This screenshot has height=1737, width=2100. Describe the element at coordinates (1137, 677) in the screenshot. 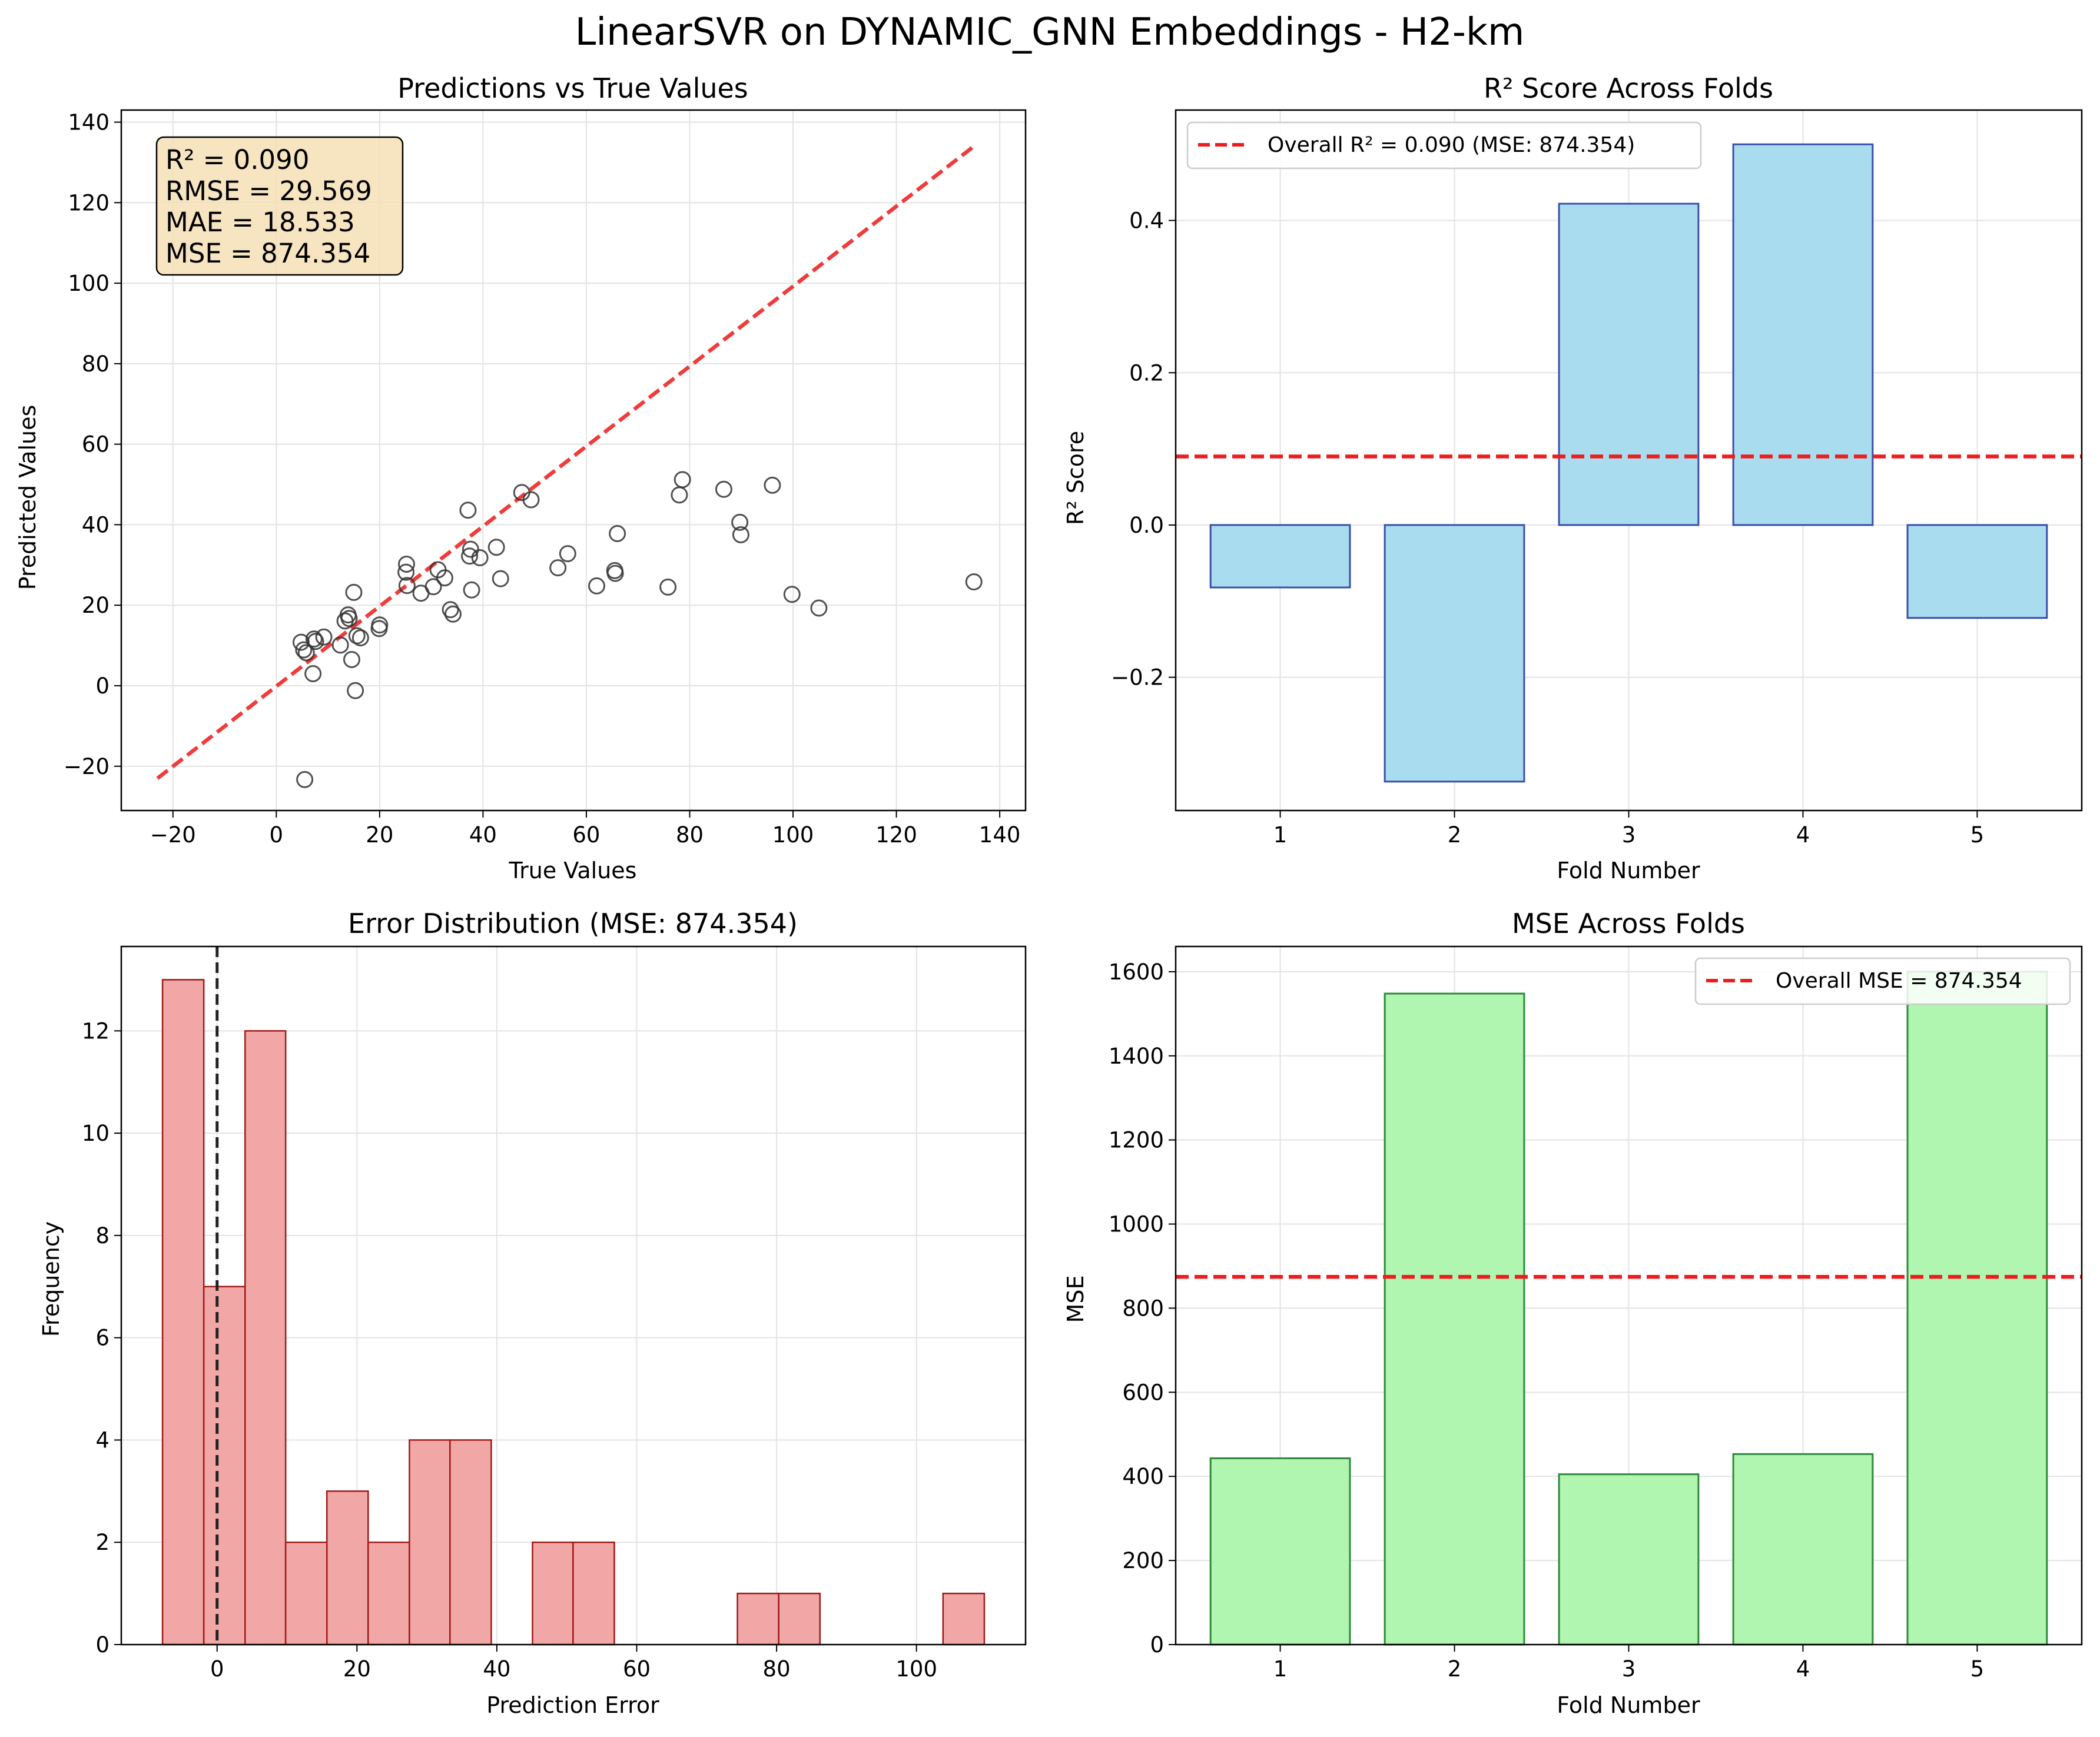

I see `y-tick-label: −0.2` at that location.